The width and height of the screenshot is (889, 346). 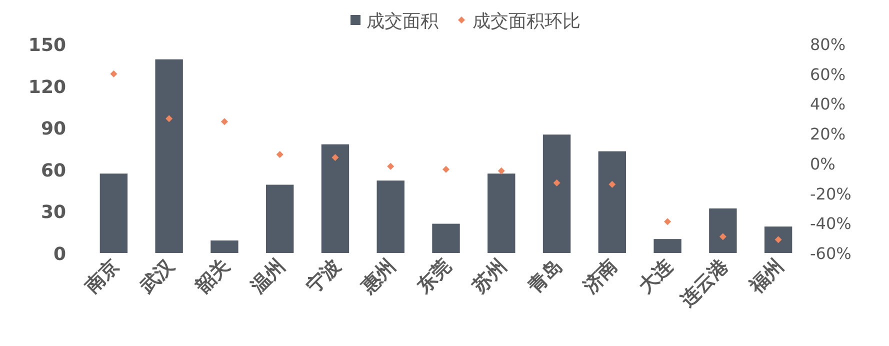 What do you see at coordinates (828, 104) in the screenshot?
I see `y2-tick-label: 40%` at bounding box center [828, 104].